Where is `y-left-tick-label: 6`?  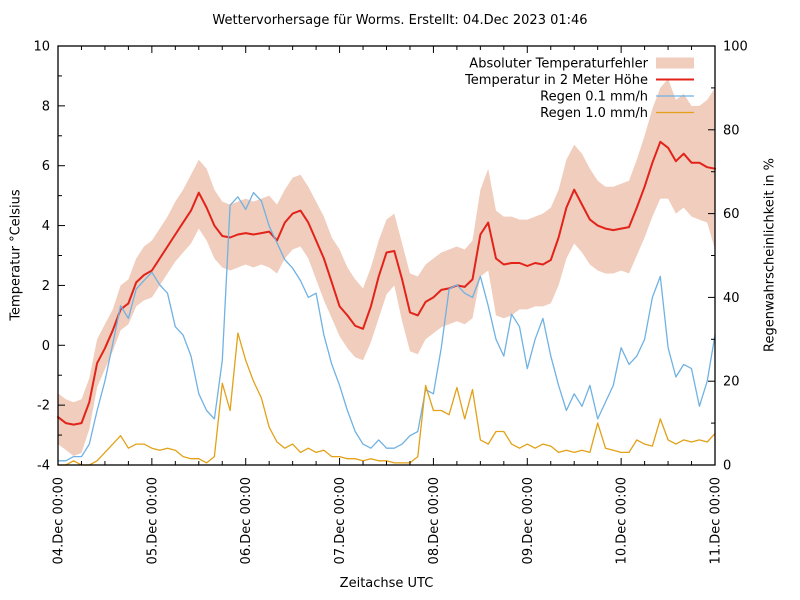 y-left-tick-label: 6 is located at coordinates (46, 166).